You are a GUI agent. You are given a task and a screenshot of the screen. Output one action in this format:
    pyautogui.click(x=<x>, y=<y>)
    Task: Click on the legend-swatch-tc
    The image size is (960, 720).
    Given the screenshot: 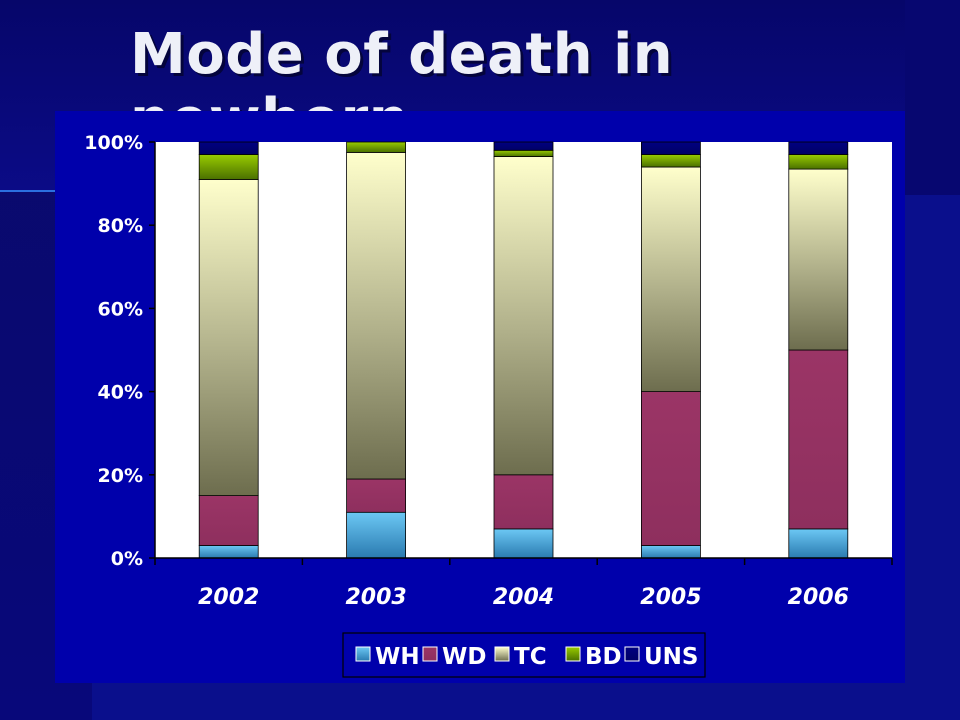 What is the action you would take?
    pyautogui.click(x=502, y=654)
    